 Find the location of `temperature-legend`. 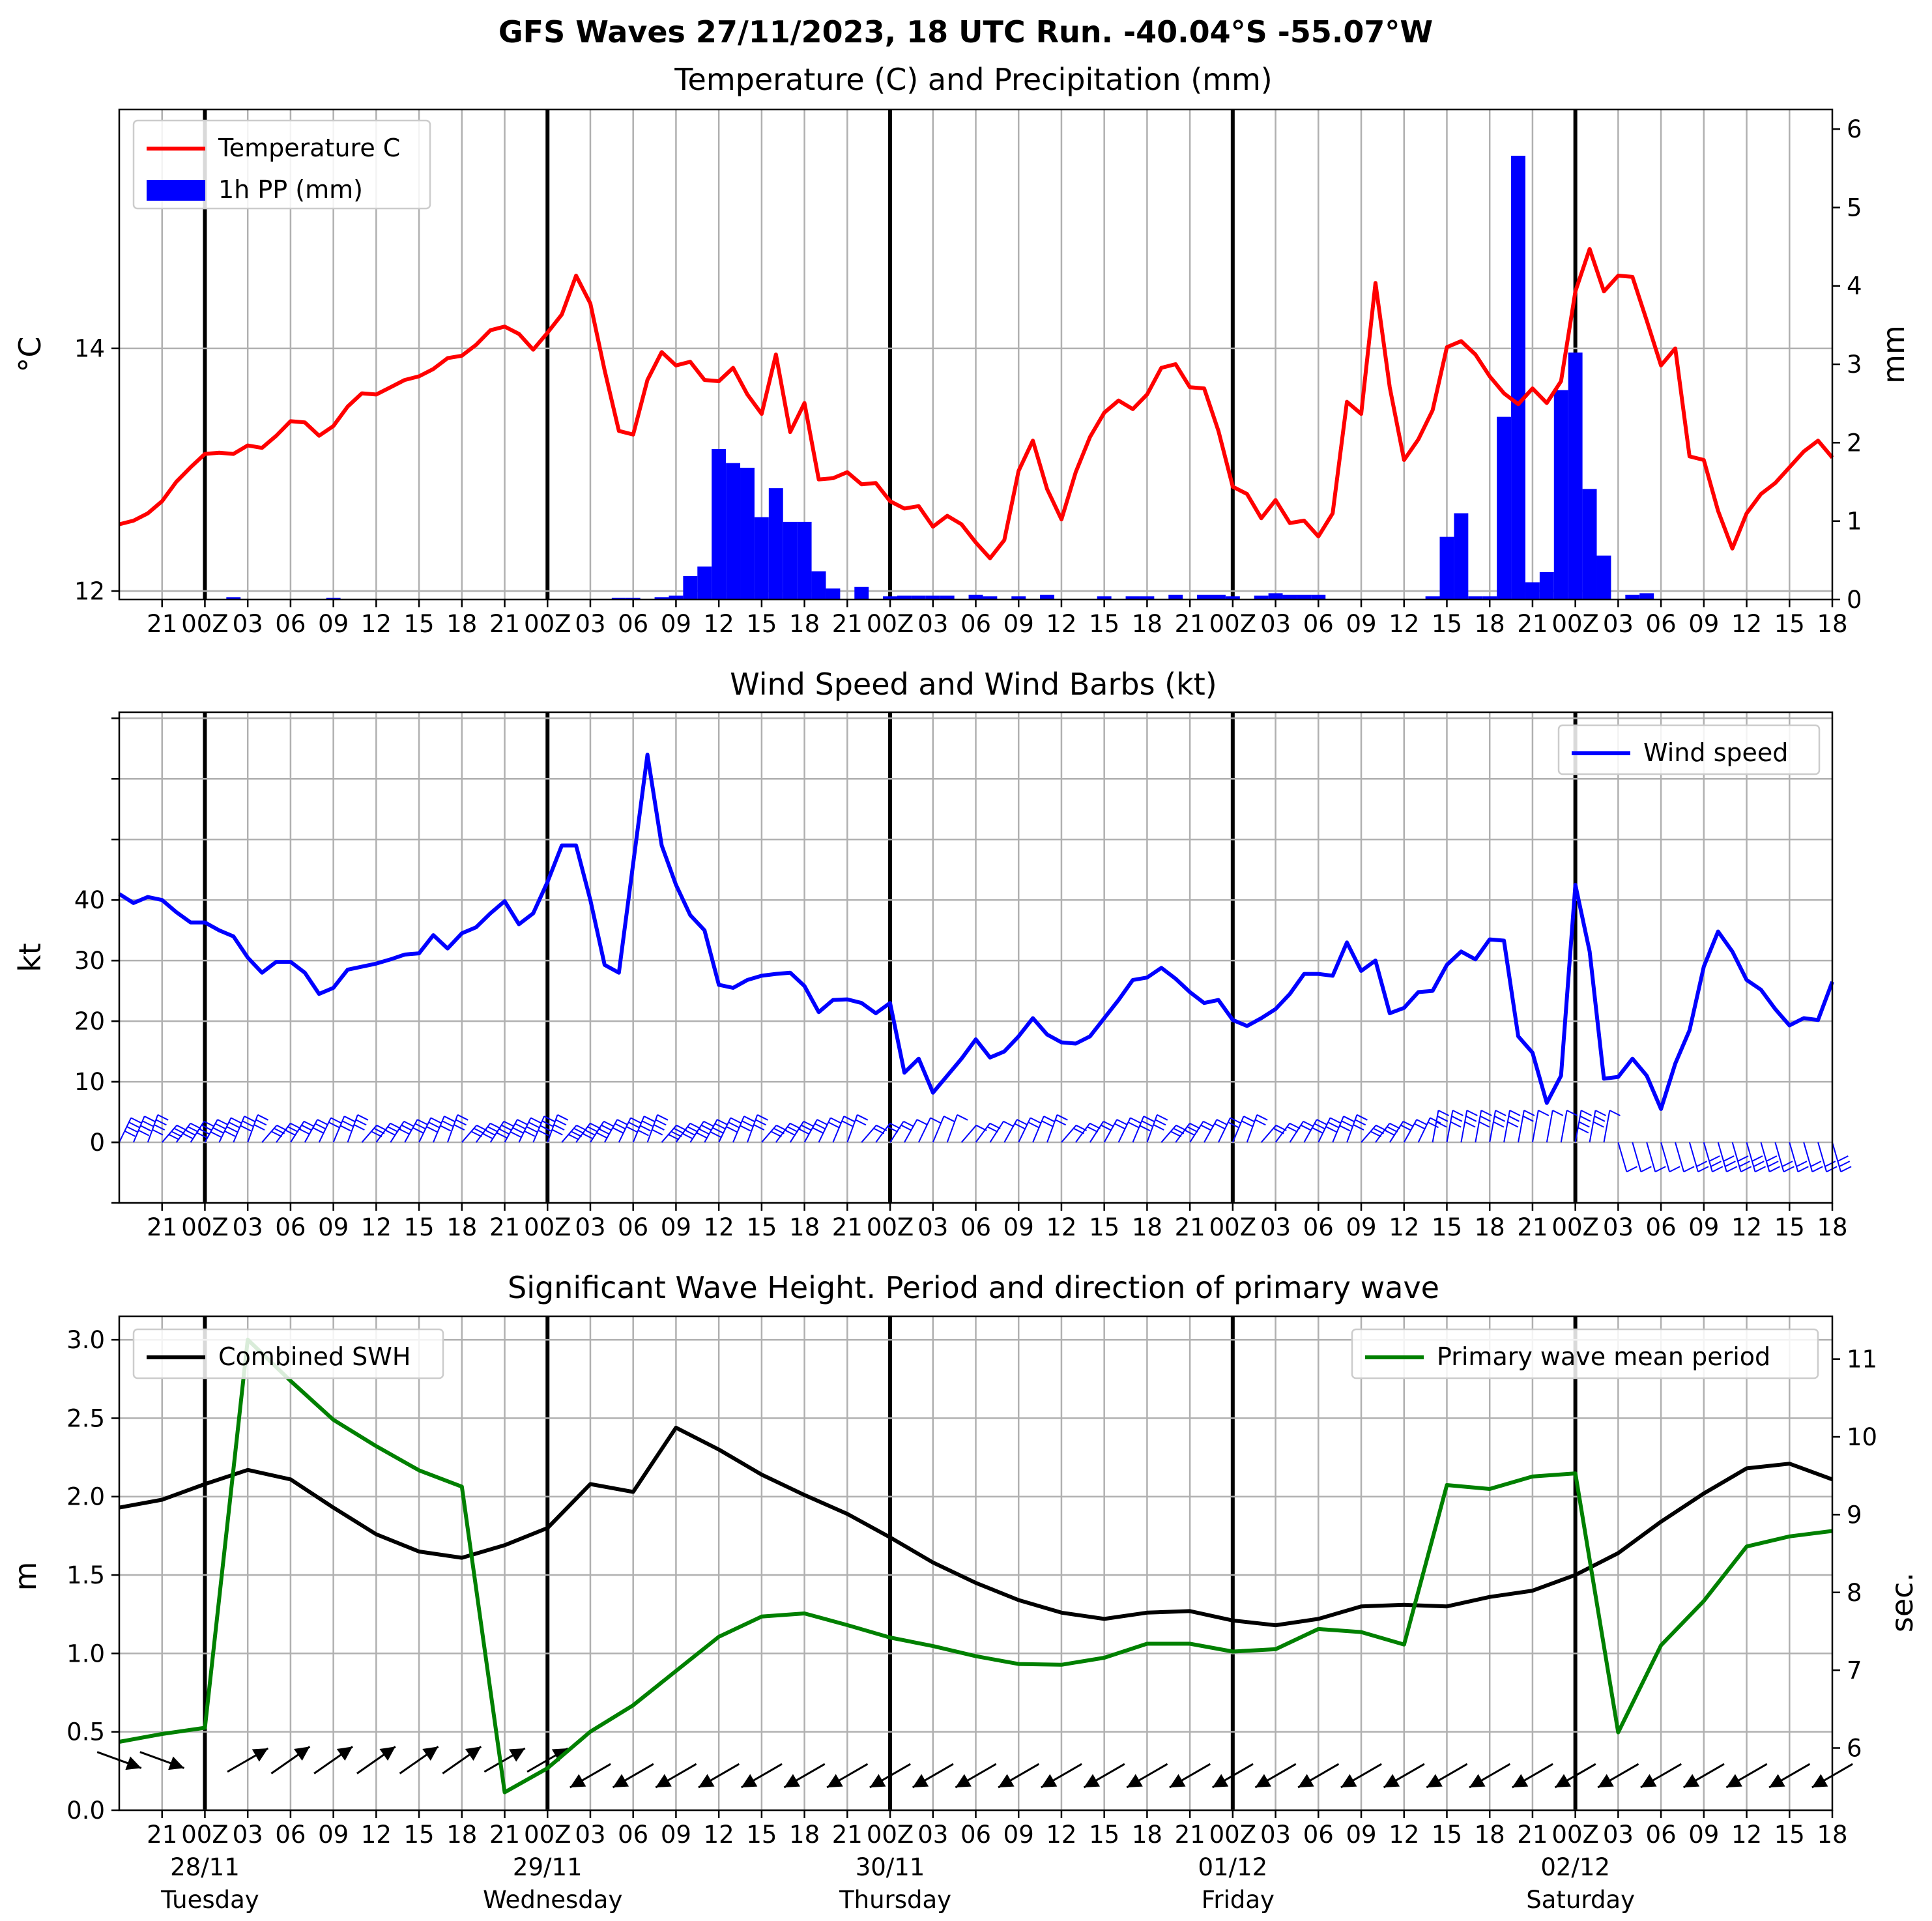

temperature-legend is located at coordinates (281, 164).